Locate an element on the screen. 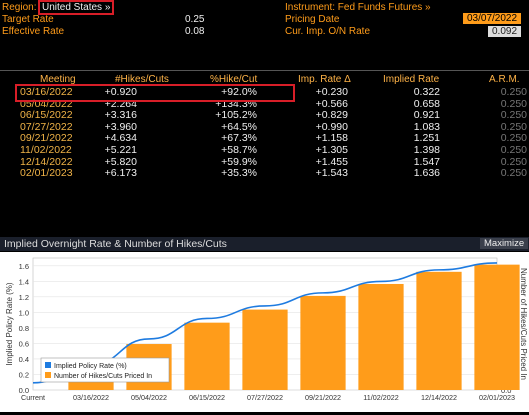 Image resolution: width=529 pixels, height=415 pixels. legend-entry-line: Implied Policy Rate (%) is located at coordinates (90, 366).